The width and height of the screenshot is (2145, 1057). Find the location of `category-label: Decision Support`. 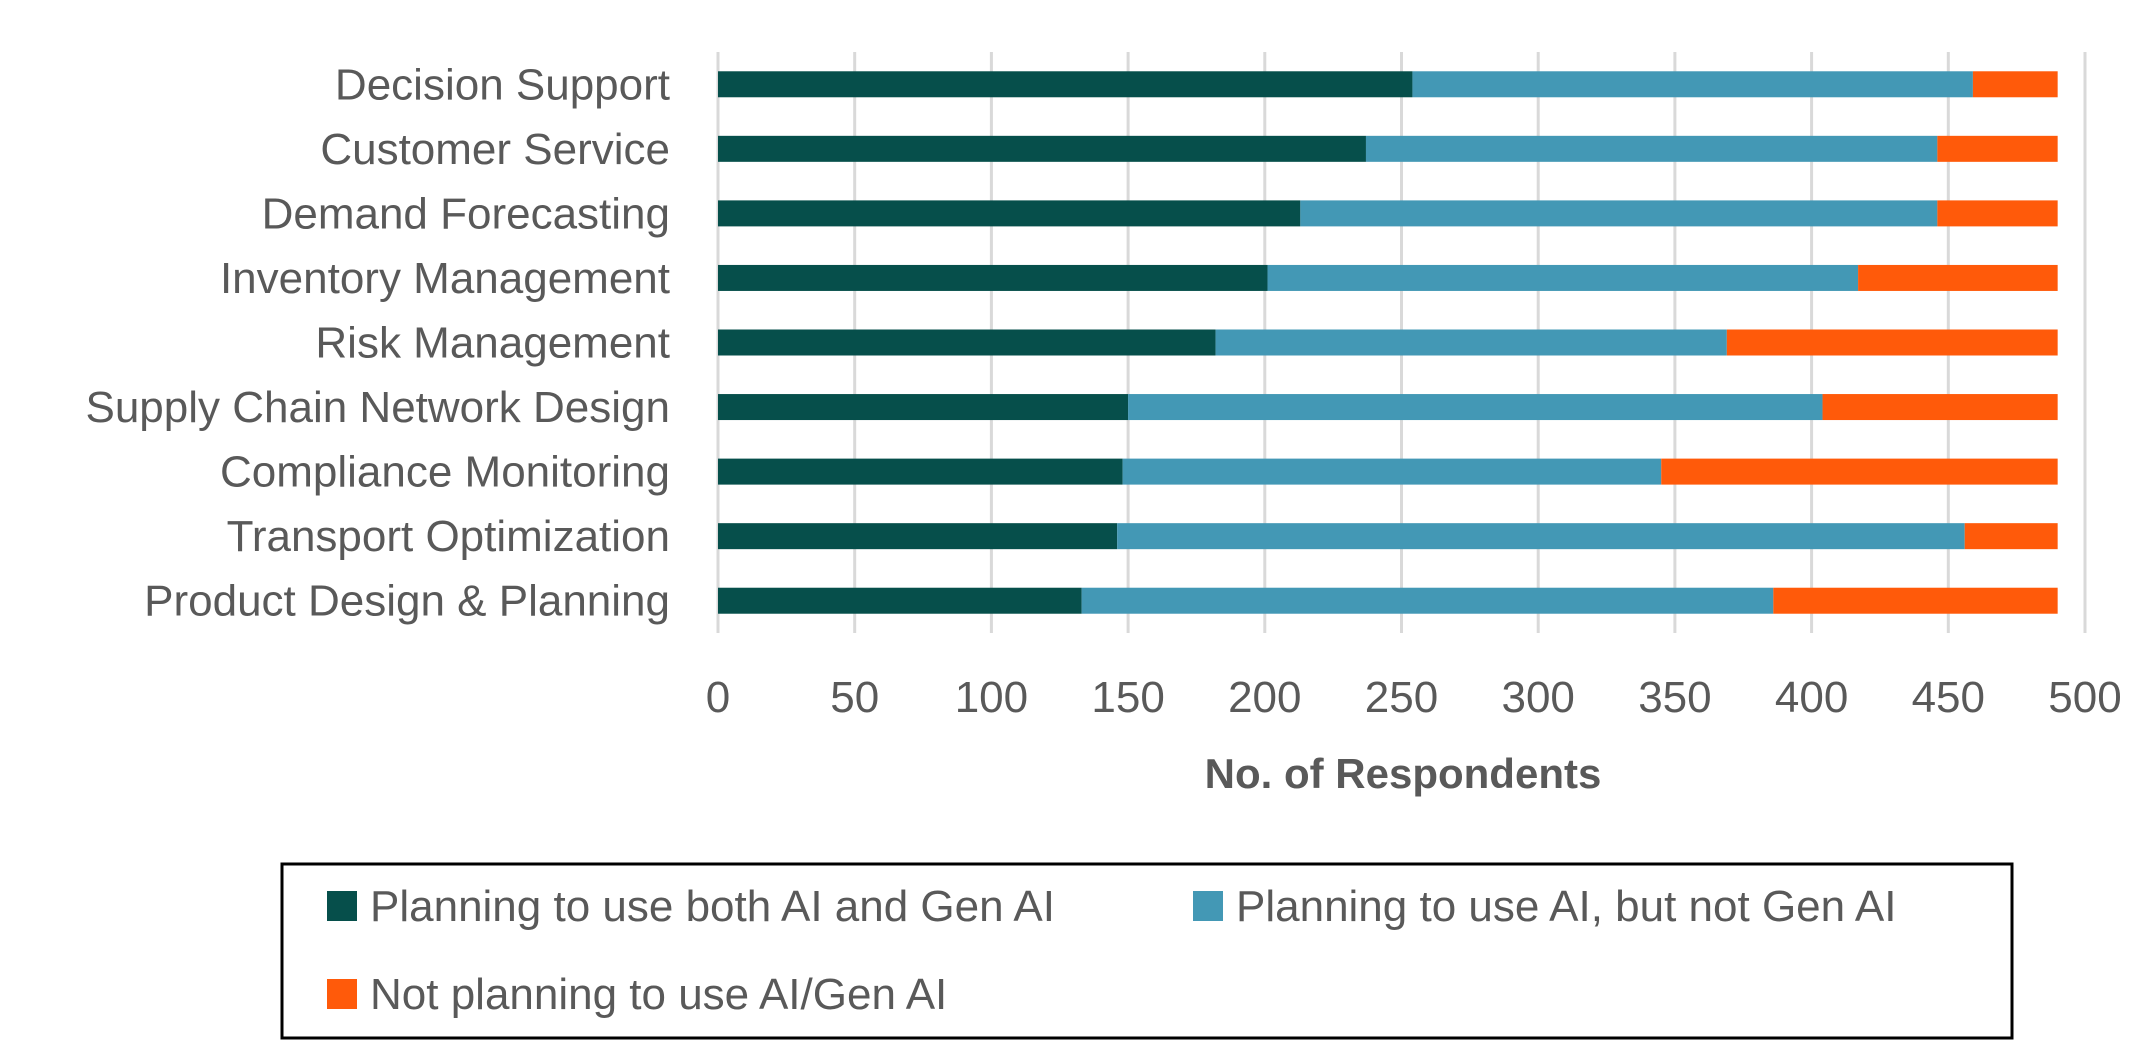

category-label: Decision Support is located at coordinates (502, 84).